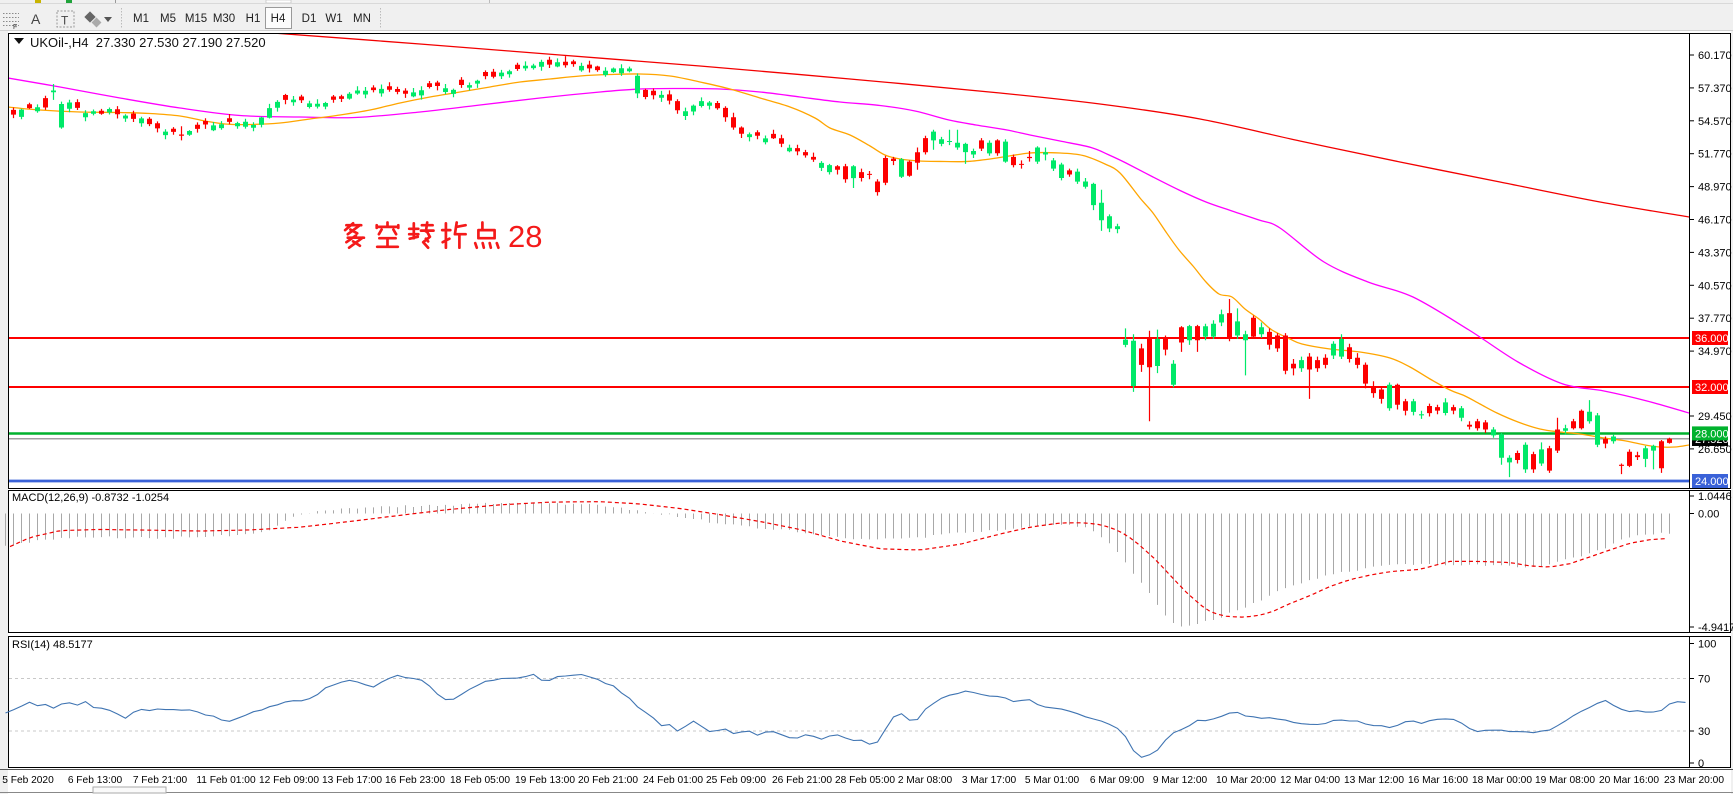 This screenshot has height=794, width=1733. Describe the element at coordinates (1712, 388) in the screenshot. I see `svg-text: 32.000` at that location.